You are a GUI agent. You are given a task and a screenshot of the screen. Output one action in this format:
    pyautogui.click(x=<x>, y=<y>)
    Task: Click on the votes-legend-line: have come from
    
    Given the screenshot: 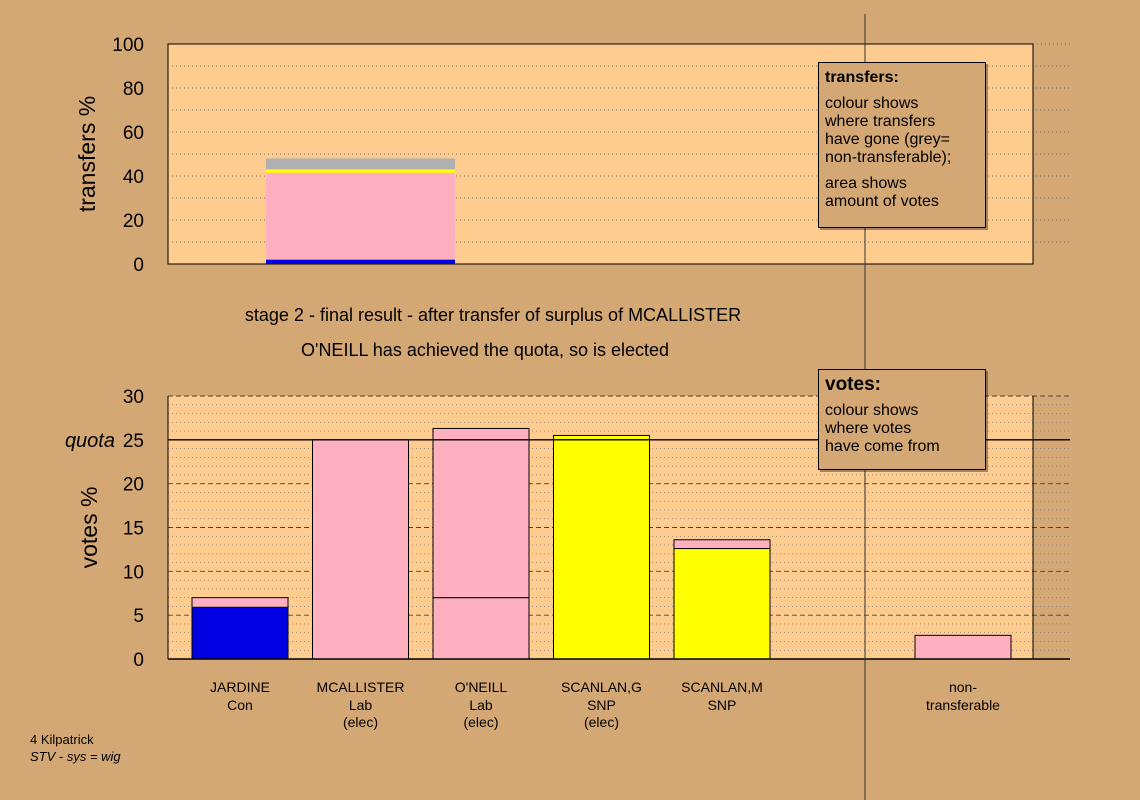 What is the action you would take?
    pyautogui.click(x=882, y=446)
    